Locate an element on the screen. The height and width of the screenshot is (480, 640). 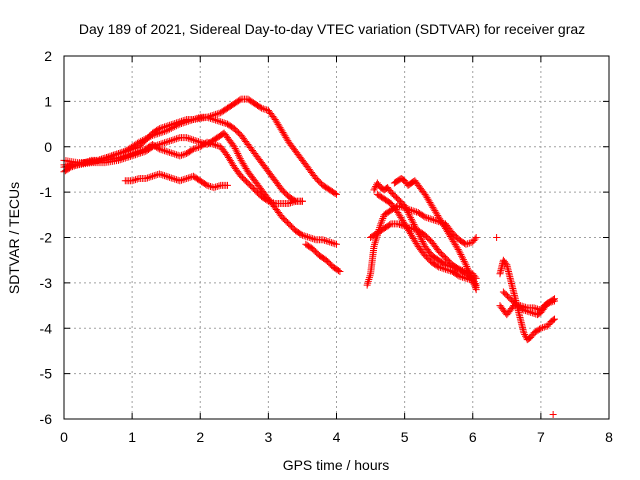
series-track-m is located at coordinates (527, 300).